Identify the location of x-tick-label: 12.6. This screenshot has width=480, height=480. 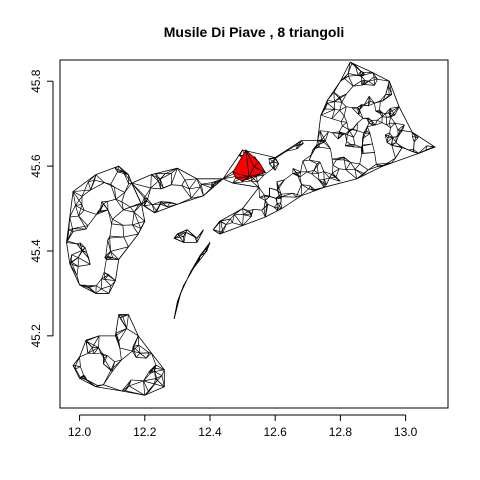
(276, 432).